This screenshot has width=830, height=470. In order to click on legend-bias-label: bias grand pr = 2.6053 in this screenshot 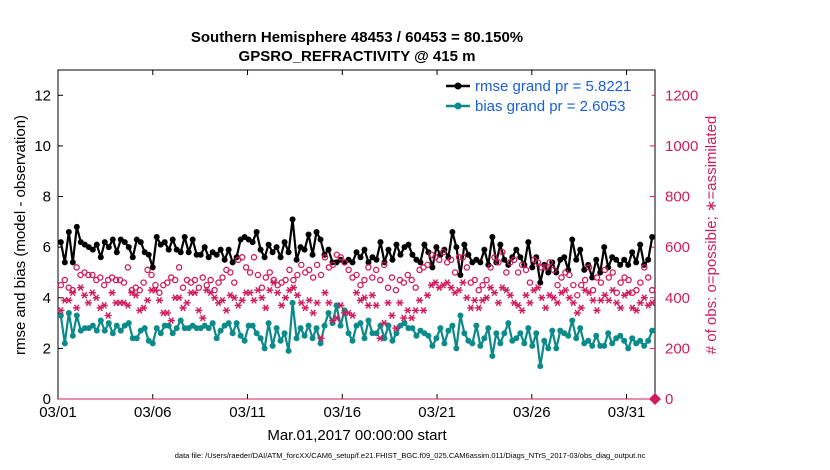, I will do `click(550, 106)`.